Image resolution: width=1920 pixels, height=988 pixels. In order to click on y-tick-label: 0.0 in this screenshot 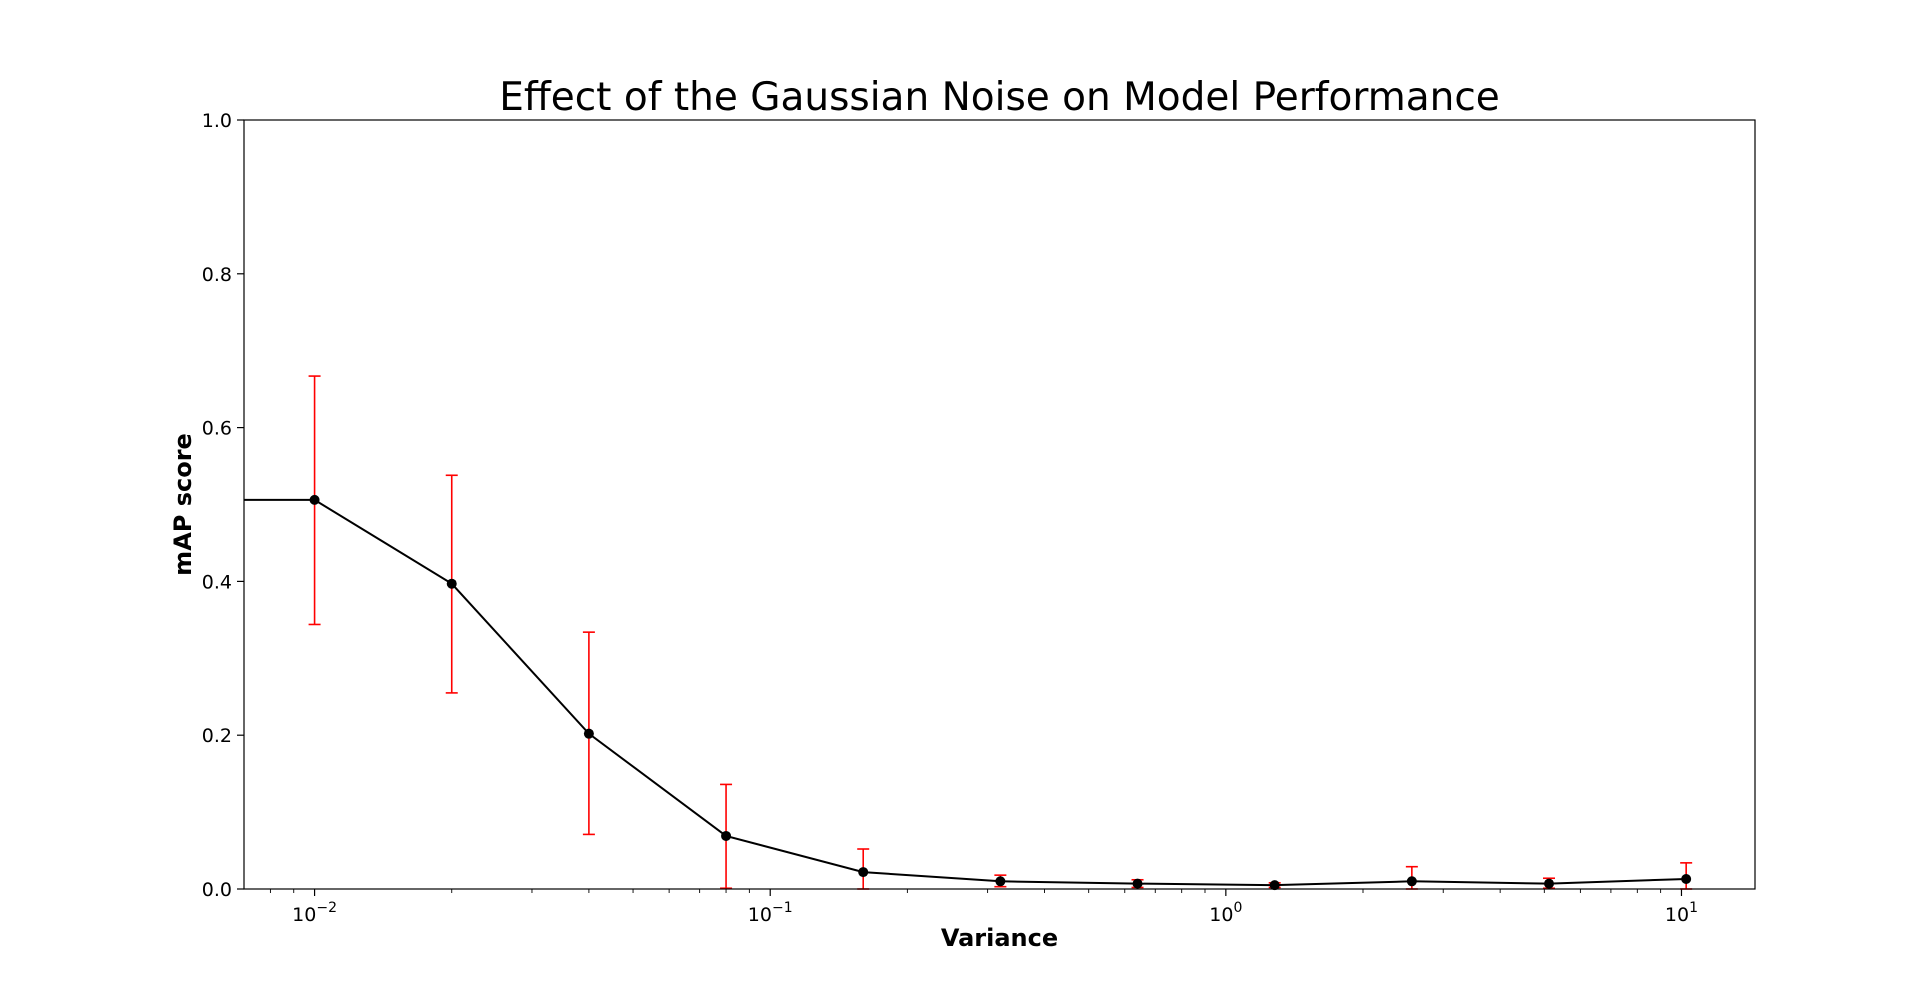, I will do `click(217, 890)`.